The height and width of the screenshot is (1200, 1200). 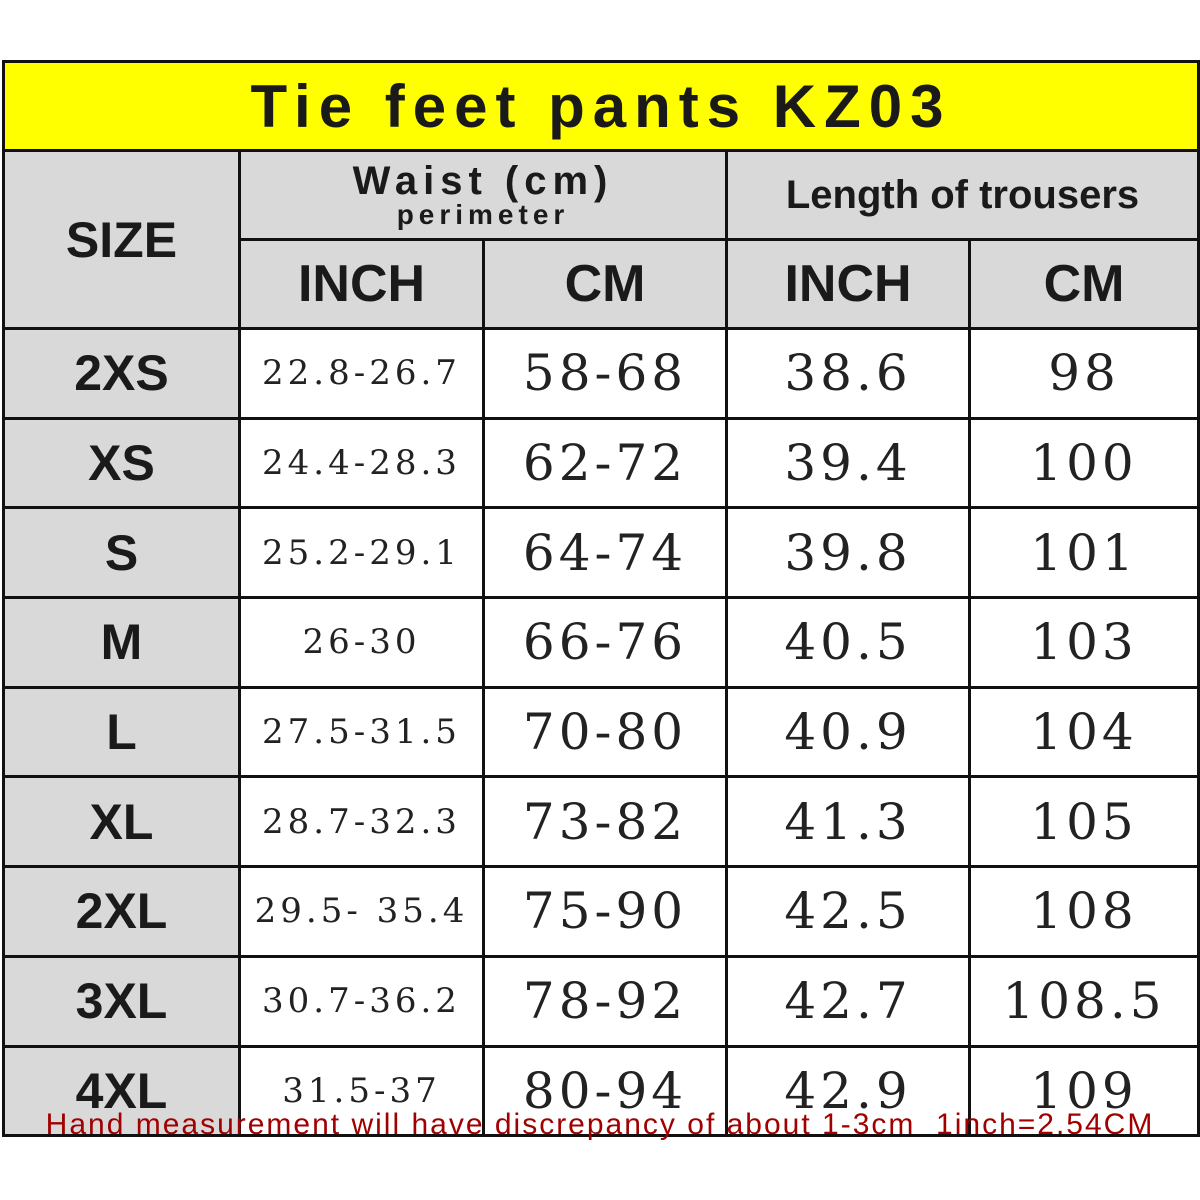 I want to click on length-inch-cell: 42.5, so click(x=848, y=911).